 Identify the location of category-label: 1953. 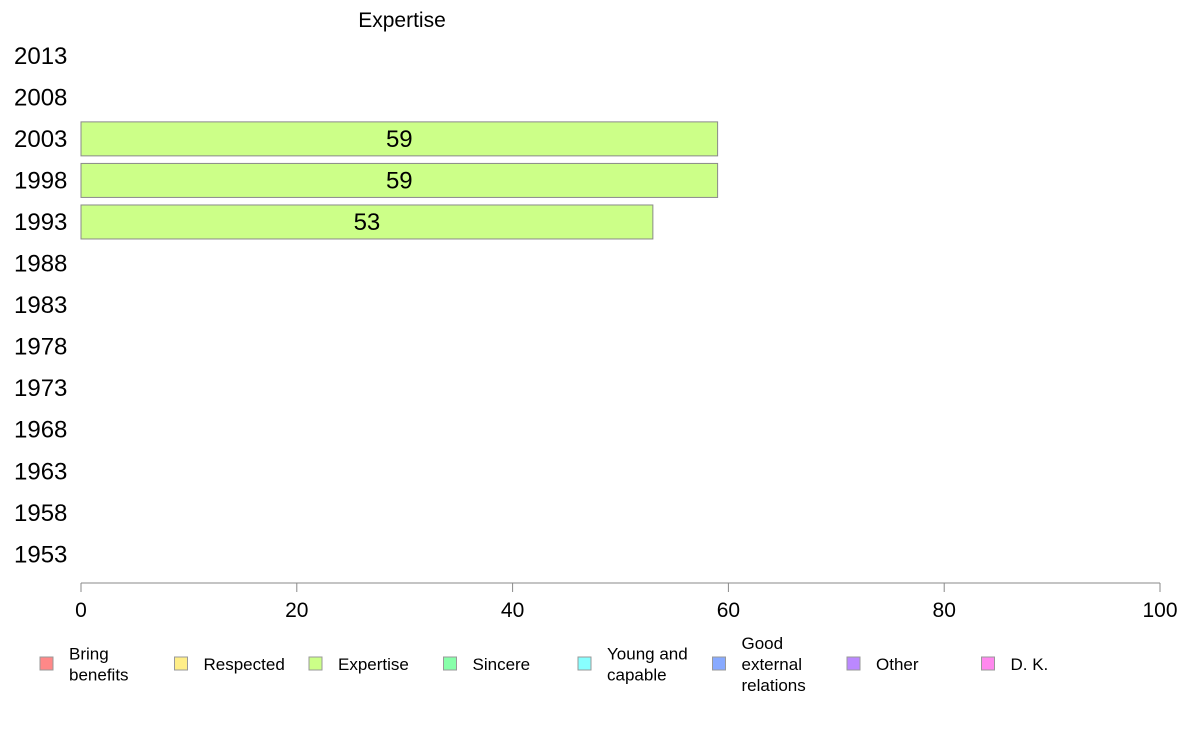
(40, 554).